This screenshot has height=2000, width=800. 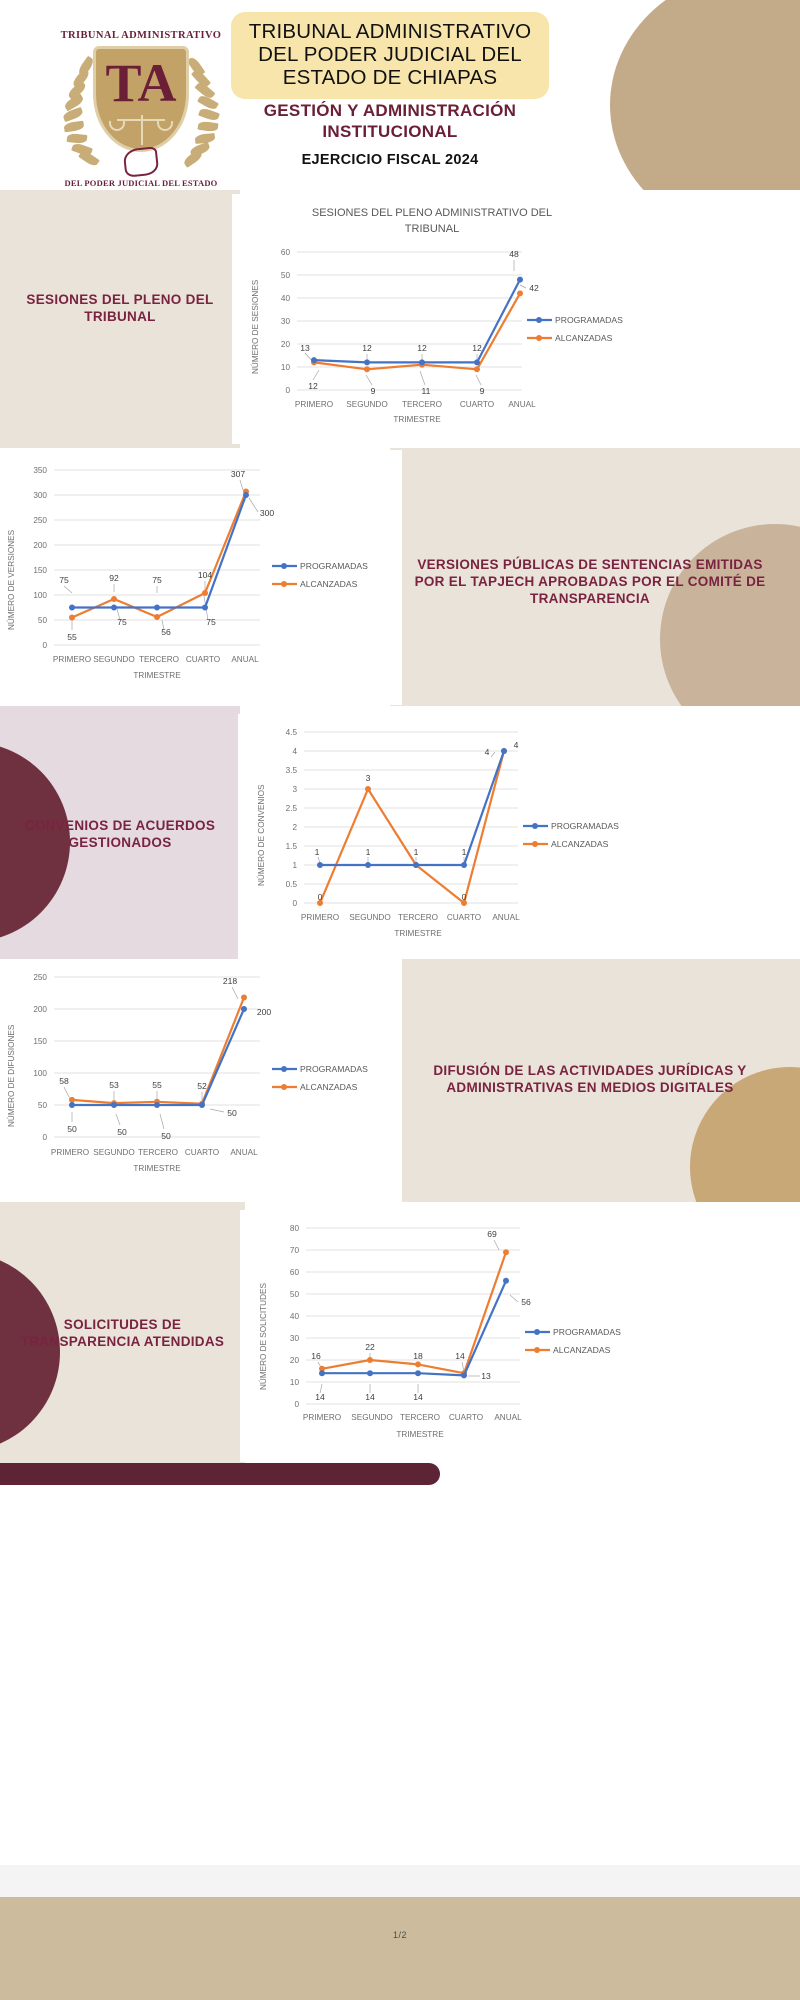 What do you see at coordinates (158, 1057) in the screenshot?
I see `chart4-markers-programadas` at bounding box center [158, 1057].